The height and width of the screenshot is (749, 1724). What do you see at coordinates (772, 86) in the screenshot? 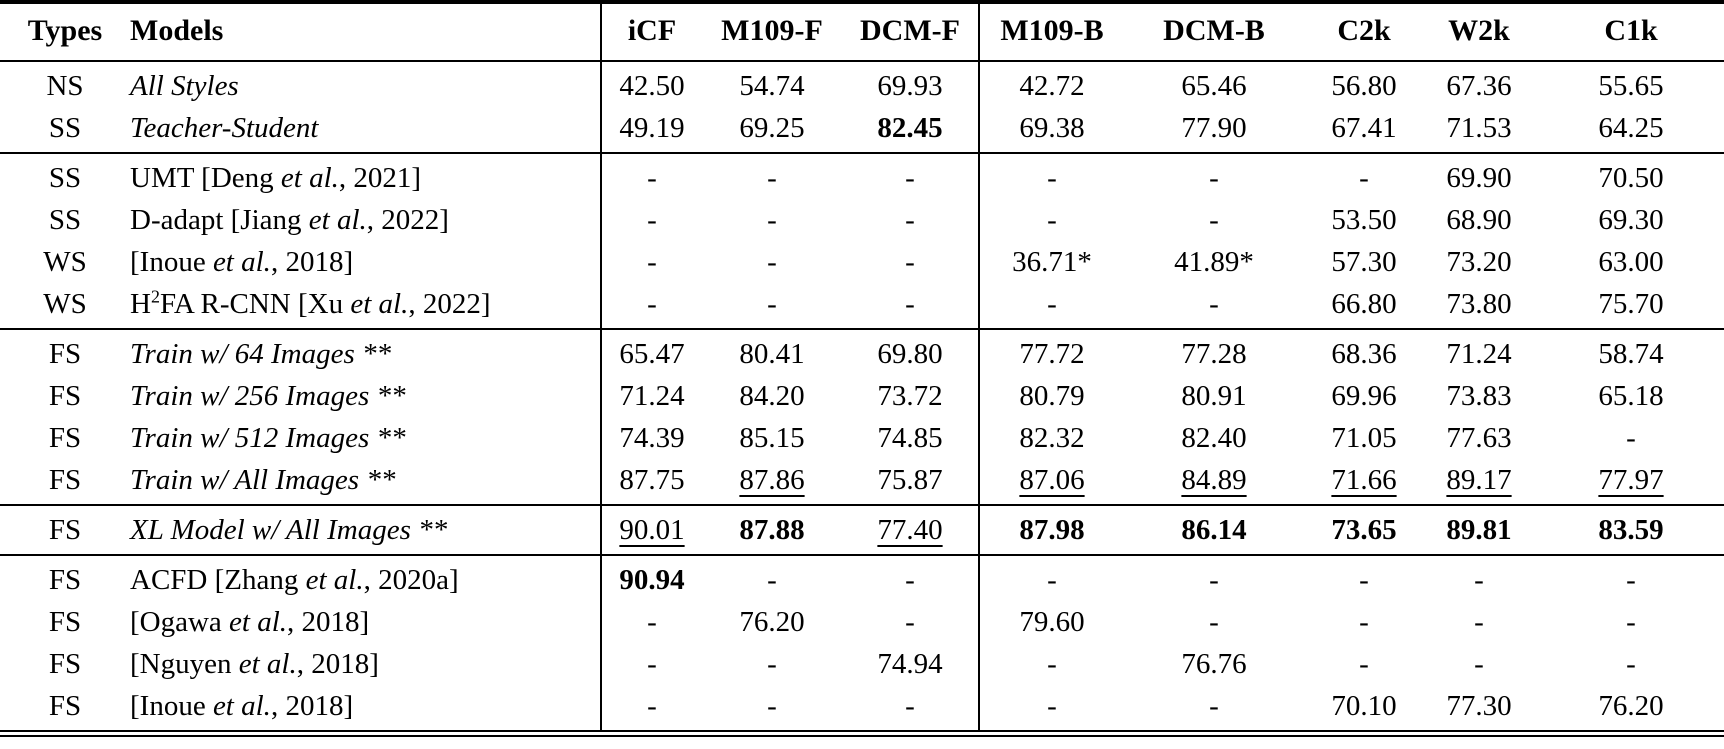
I see `value-text: 54.74` at bounding box center [772, 86].